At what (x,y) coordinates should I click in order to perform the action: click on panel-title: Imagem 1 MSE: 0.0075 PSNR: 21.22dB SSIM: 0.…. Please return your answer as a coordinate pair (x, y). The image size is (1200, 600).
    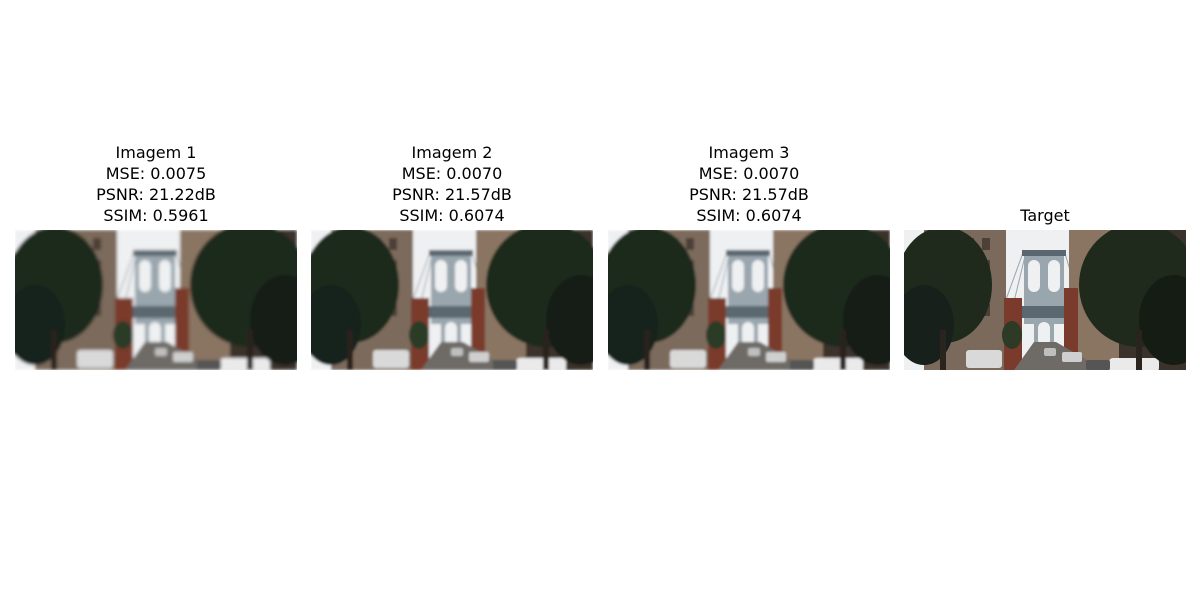
    Looking at the image, I should click on (158, 184).